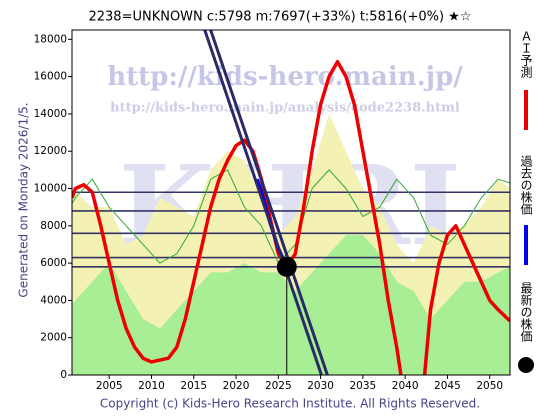 Image resolution: width=560 pixels, height=420 pixels. Describe the element at coordinates (109, 386) in the screenshot. I see `x-tick-label: 2005` at that location.